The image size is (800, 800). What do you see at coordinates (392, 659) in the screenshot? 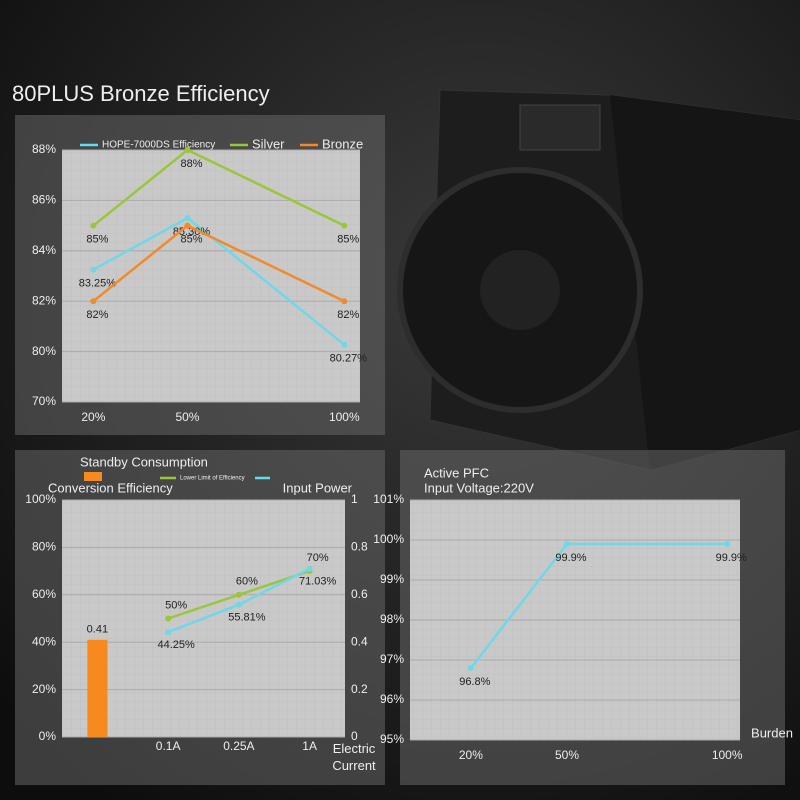
I see `y-tick-label: 97%` at bounding box center [392, 659].